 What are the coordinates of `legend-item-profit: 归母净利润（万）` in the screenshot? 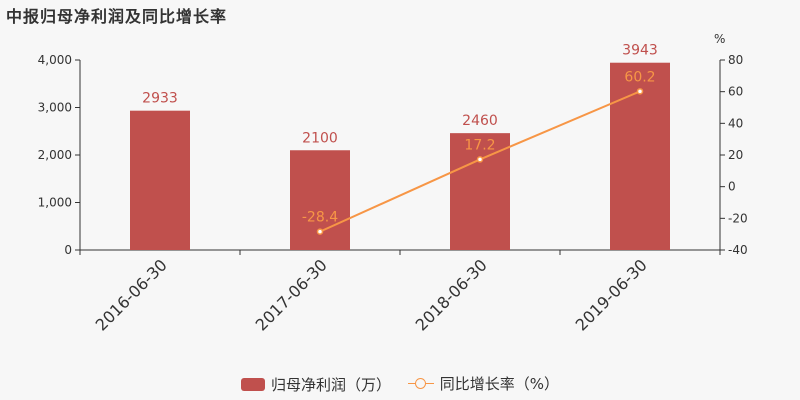 It's located at (315, 384).